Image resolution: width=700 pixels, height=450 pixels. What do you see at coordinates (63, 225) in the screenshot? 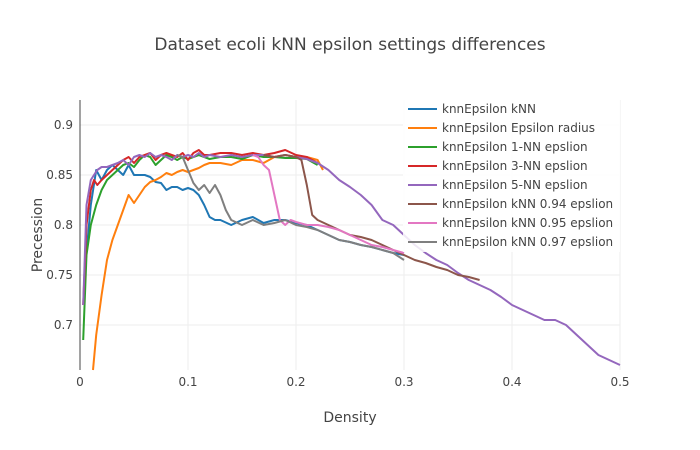
I see `y-tick-label: 0.8` at bounding box center [63, 225].